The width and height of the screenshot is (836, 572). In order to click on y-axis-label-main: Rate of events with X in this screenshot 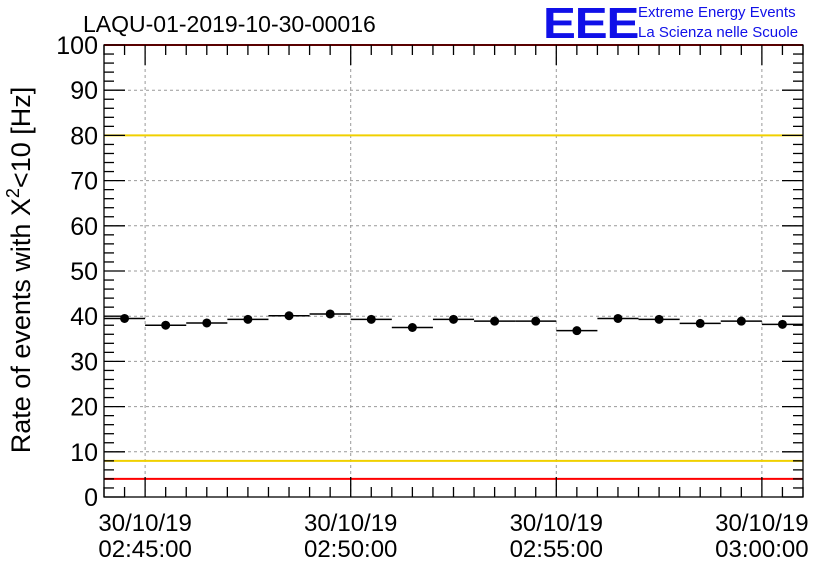, I will do `click(21, 325)`.